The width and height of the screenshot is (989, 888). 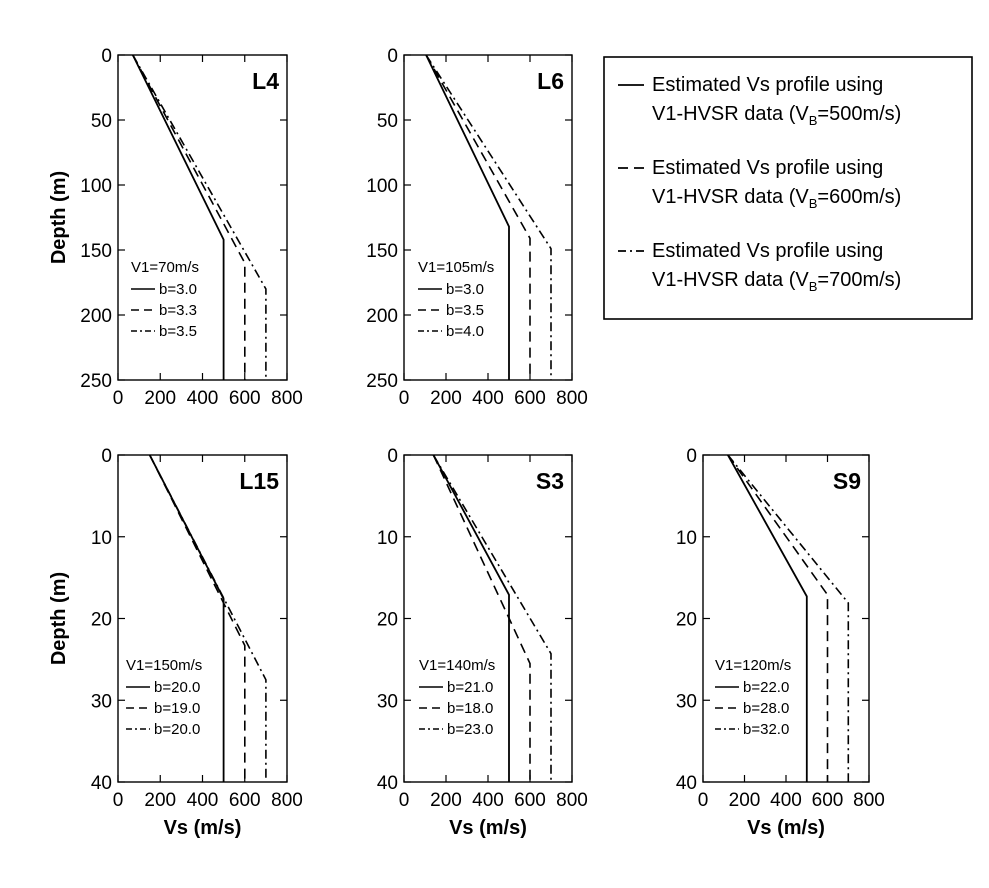 I want to click on b-label: b=28.0, so click(x=766, y=708).